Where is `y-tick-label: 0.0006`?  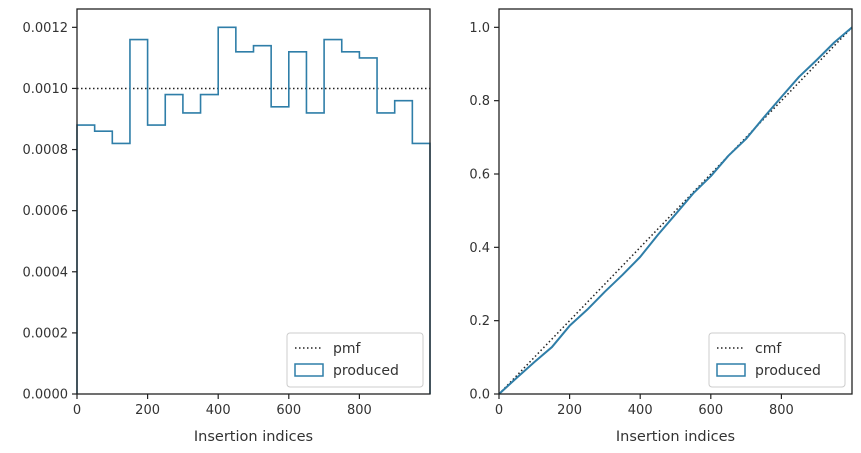
y-tick-label: 0.0006 is located at coordinates (46, 211).